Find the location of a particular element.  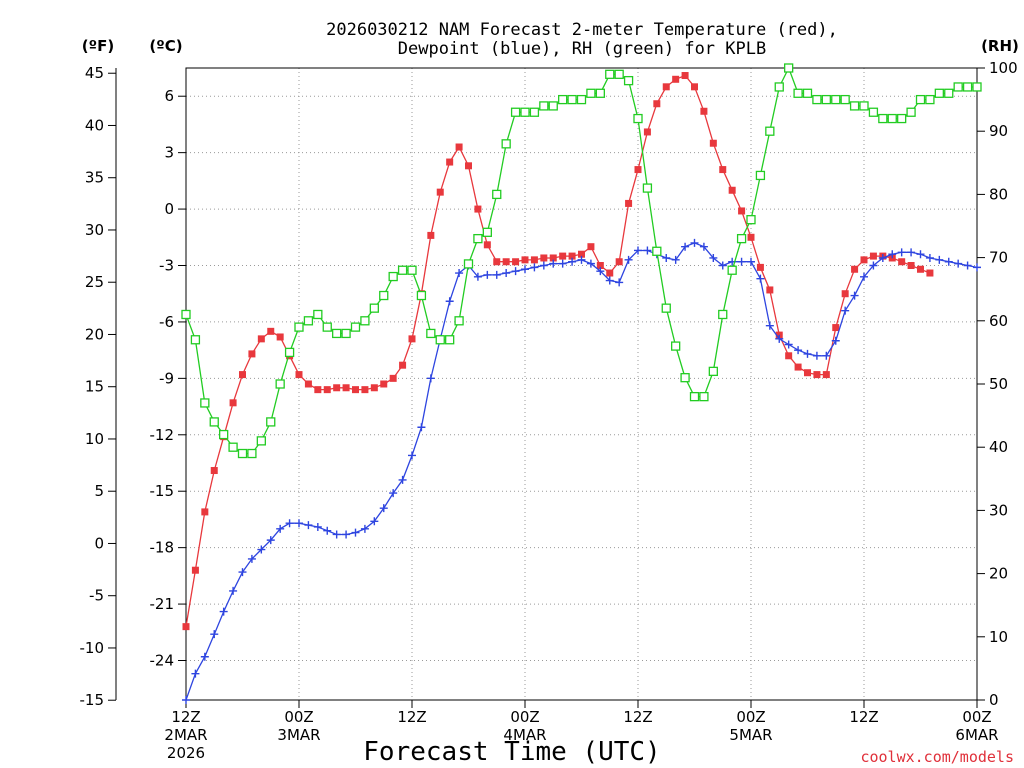

fahrenheit-tick-label: 20 is located at coordinates (94, 334).